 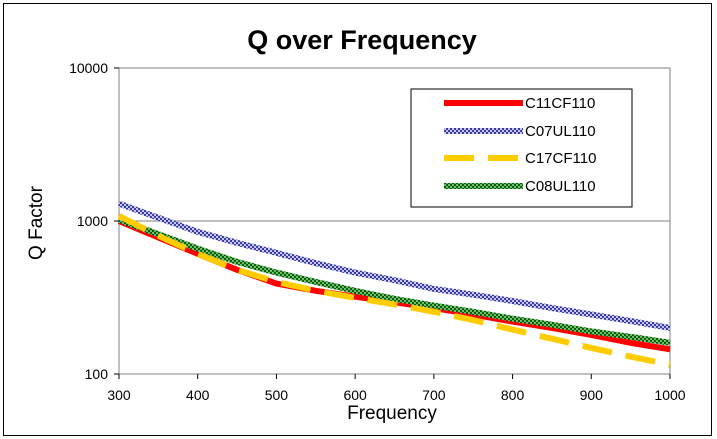 I want to click on x-tick-label: 400, so click(x=198, y=395).